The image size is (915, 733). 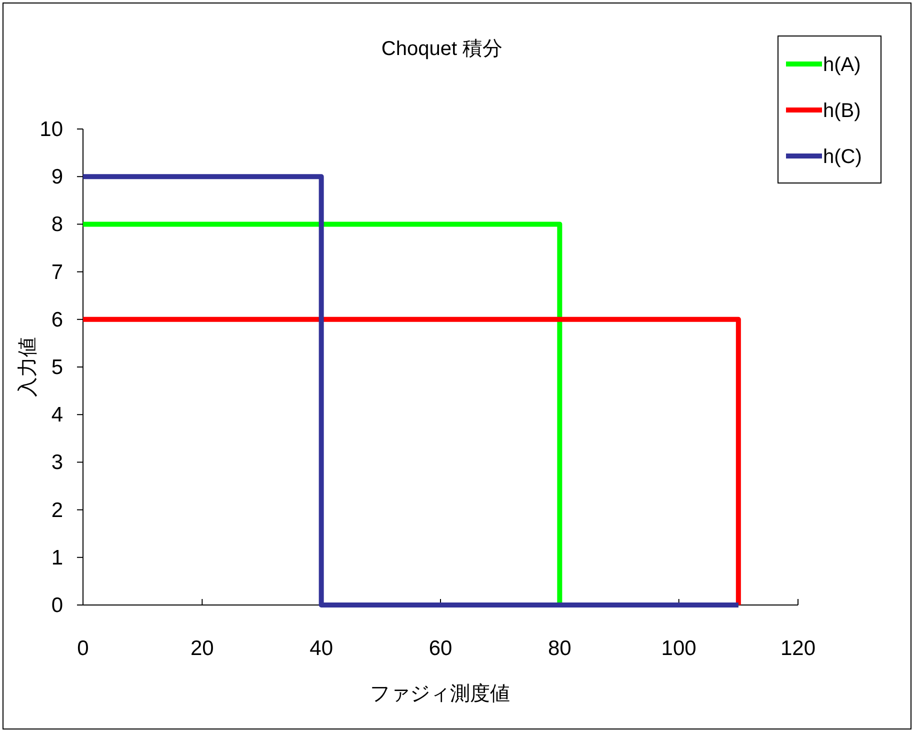 What do you see at coordinates (57, 367) in the screenshot?
I see `y-tick-label: 5` at bounding box center [57, 367].